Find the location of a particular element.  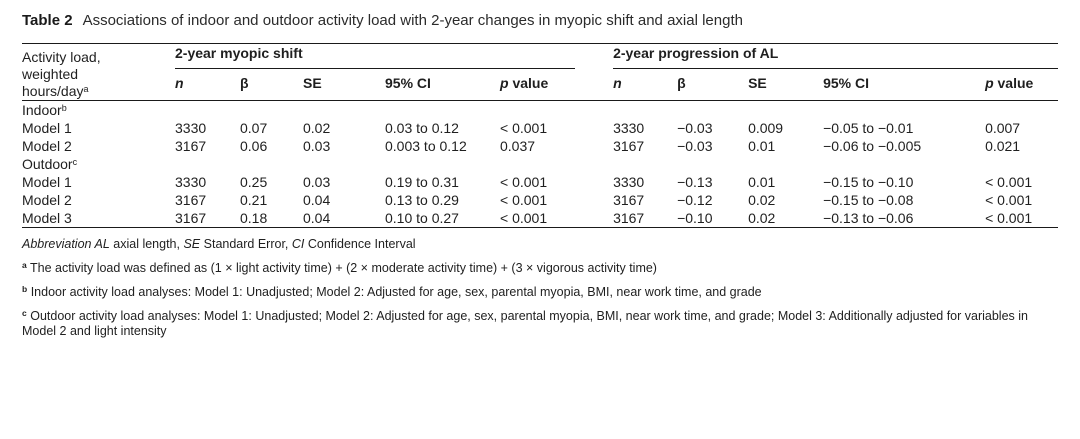

cell-beta: 0.07 is located at coordinates (254, 128).